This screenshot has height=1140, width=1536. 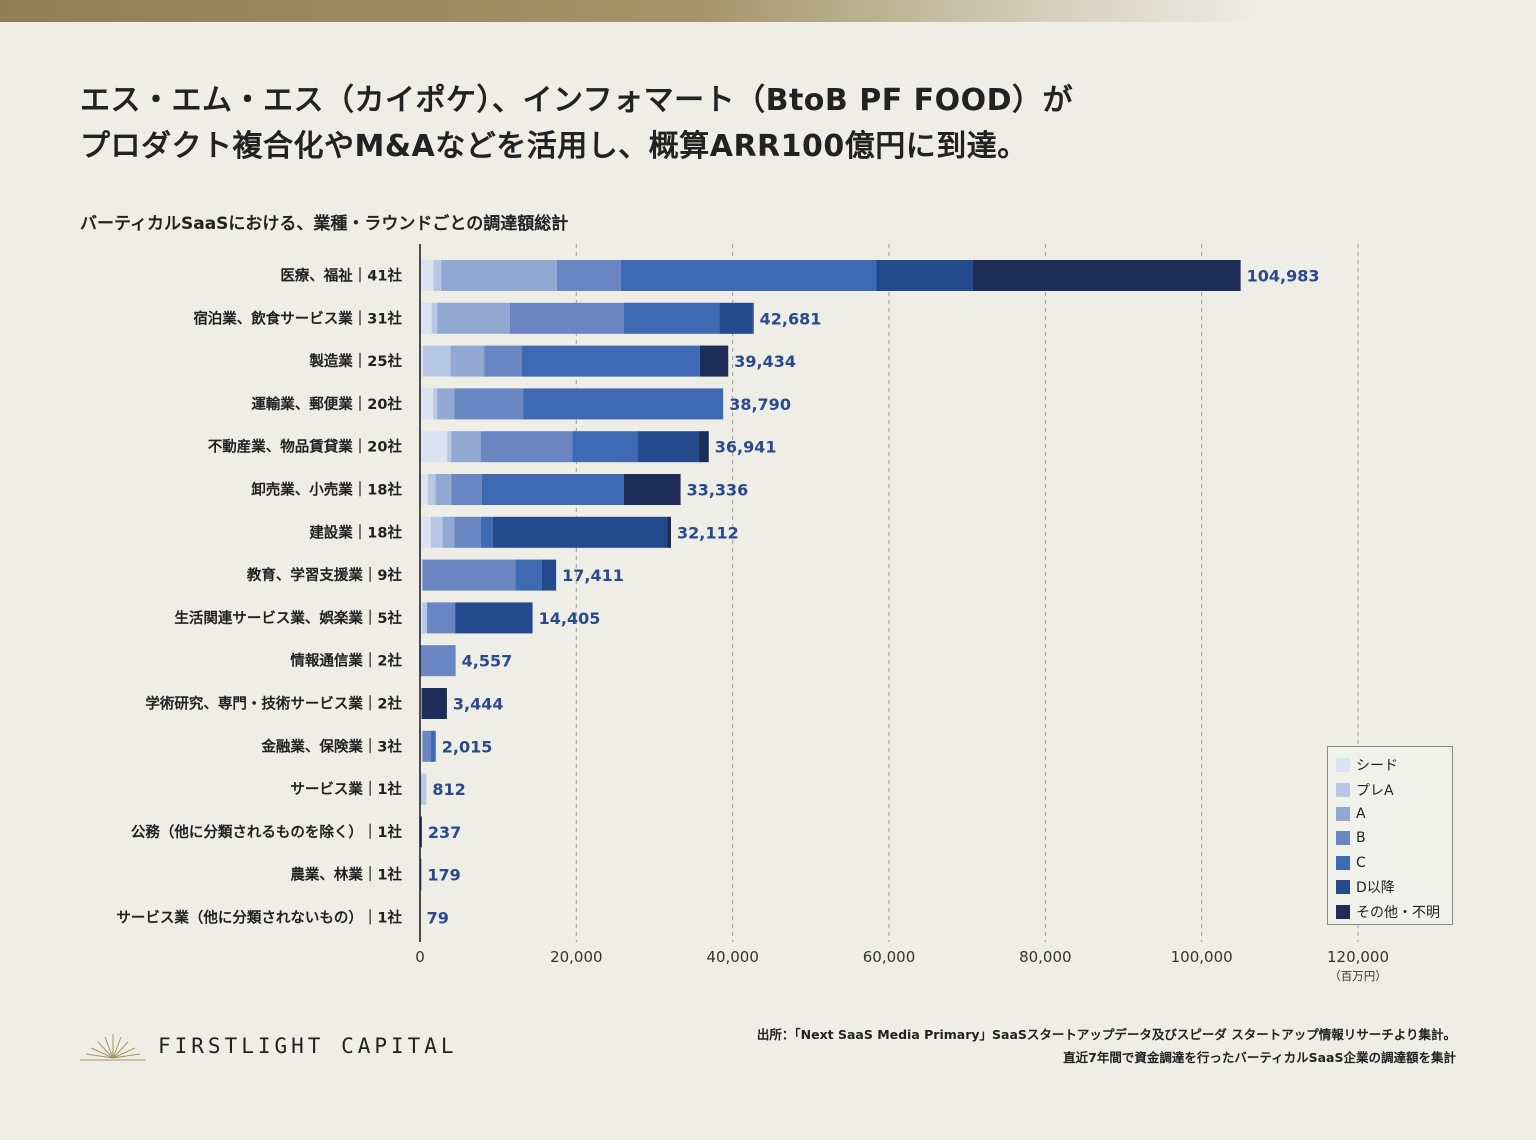 What do you see at coordinates (288, 618) in the screenshot?
I see `category-label: 生活関連サービス業、娯楽業｜5社` at bounding box center [288, 618].